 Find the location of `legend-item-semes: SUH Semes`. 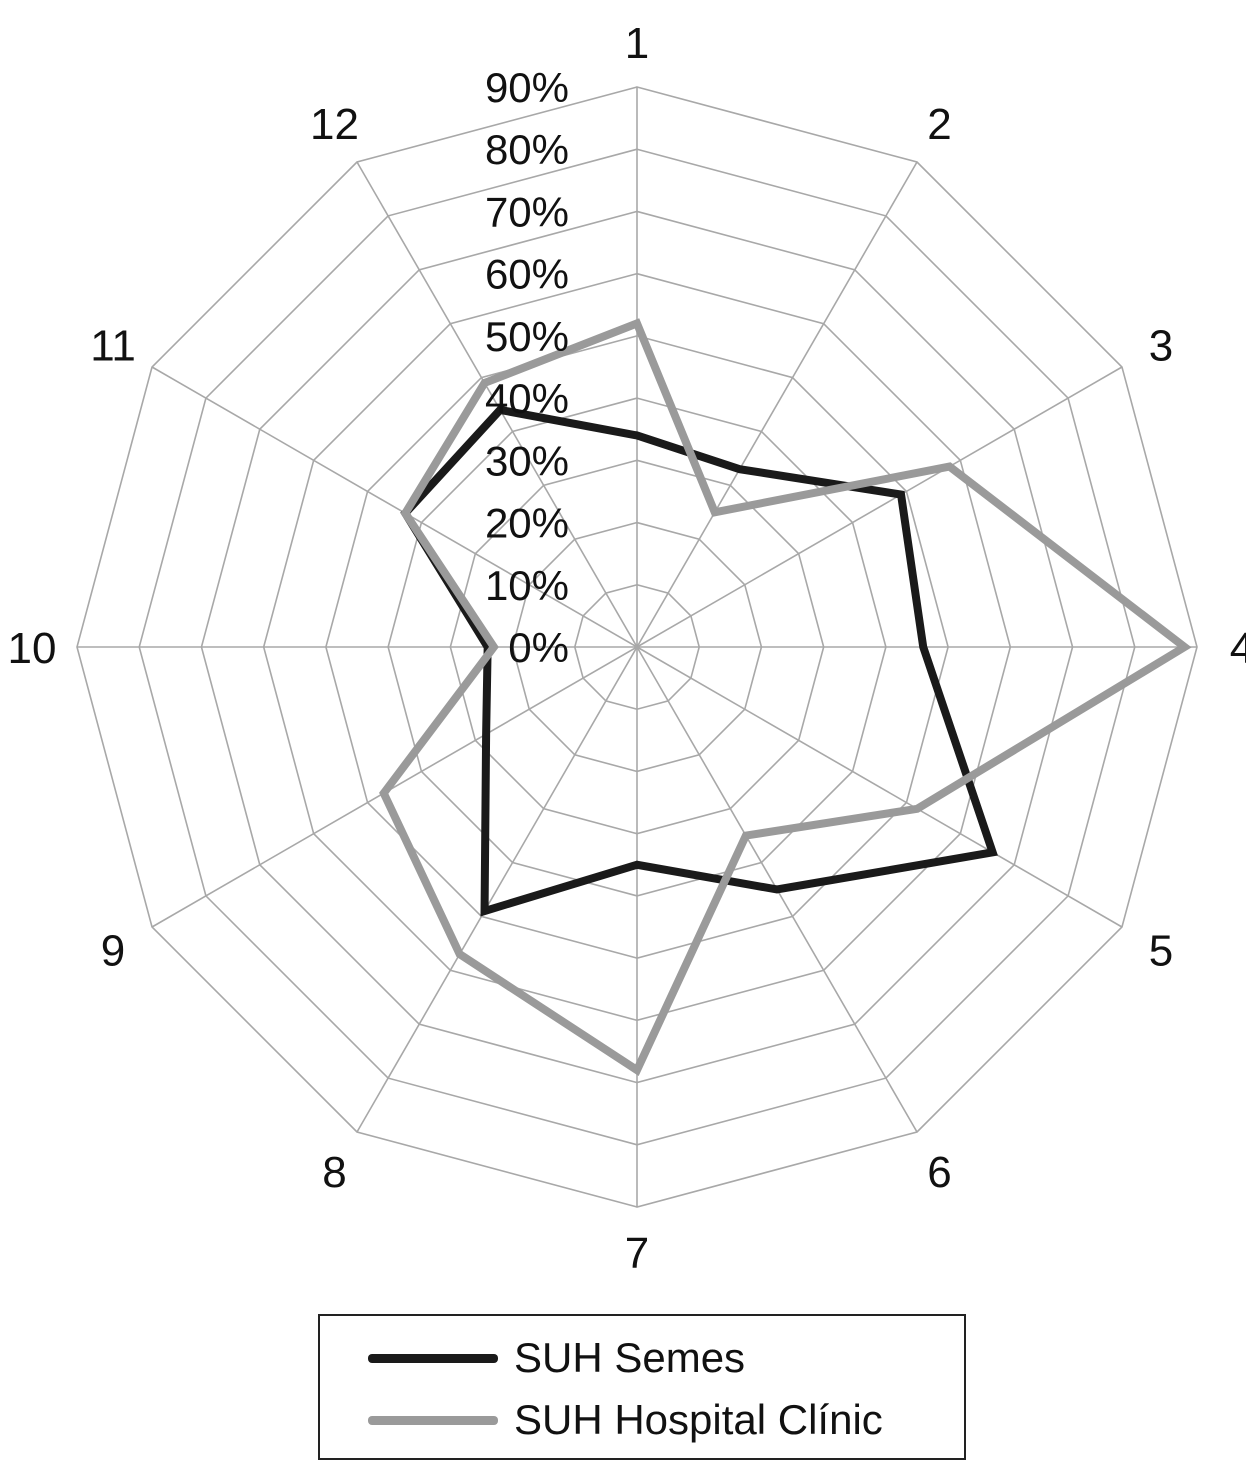

legend-item-semes: SUH Semes is located at coordinates (556, 1358).